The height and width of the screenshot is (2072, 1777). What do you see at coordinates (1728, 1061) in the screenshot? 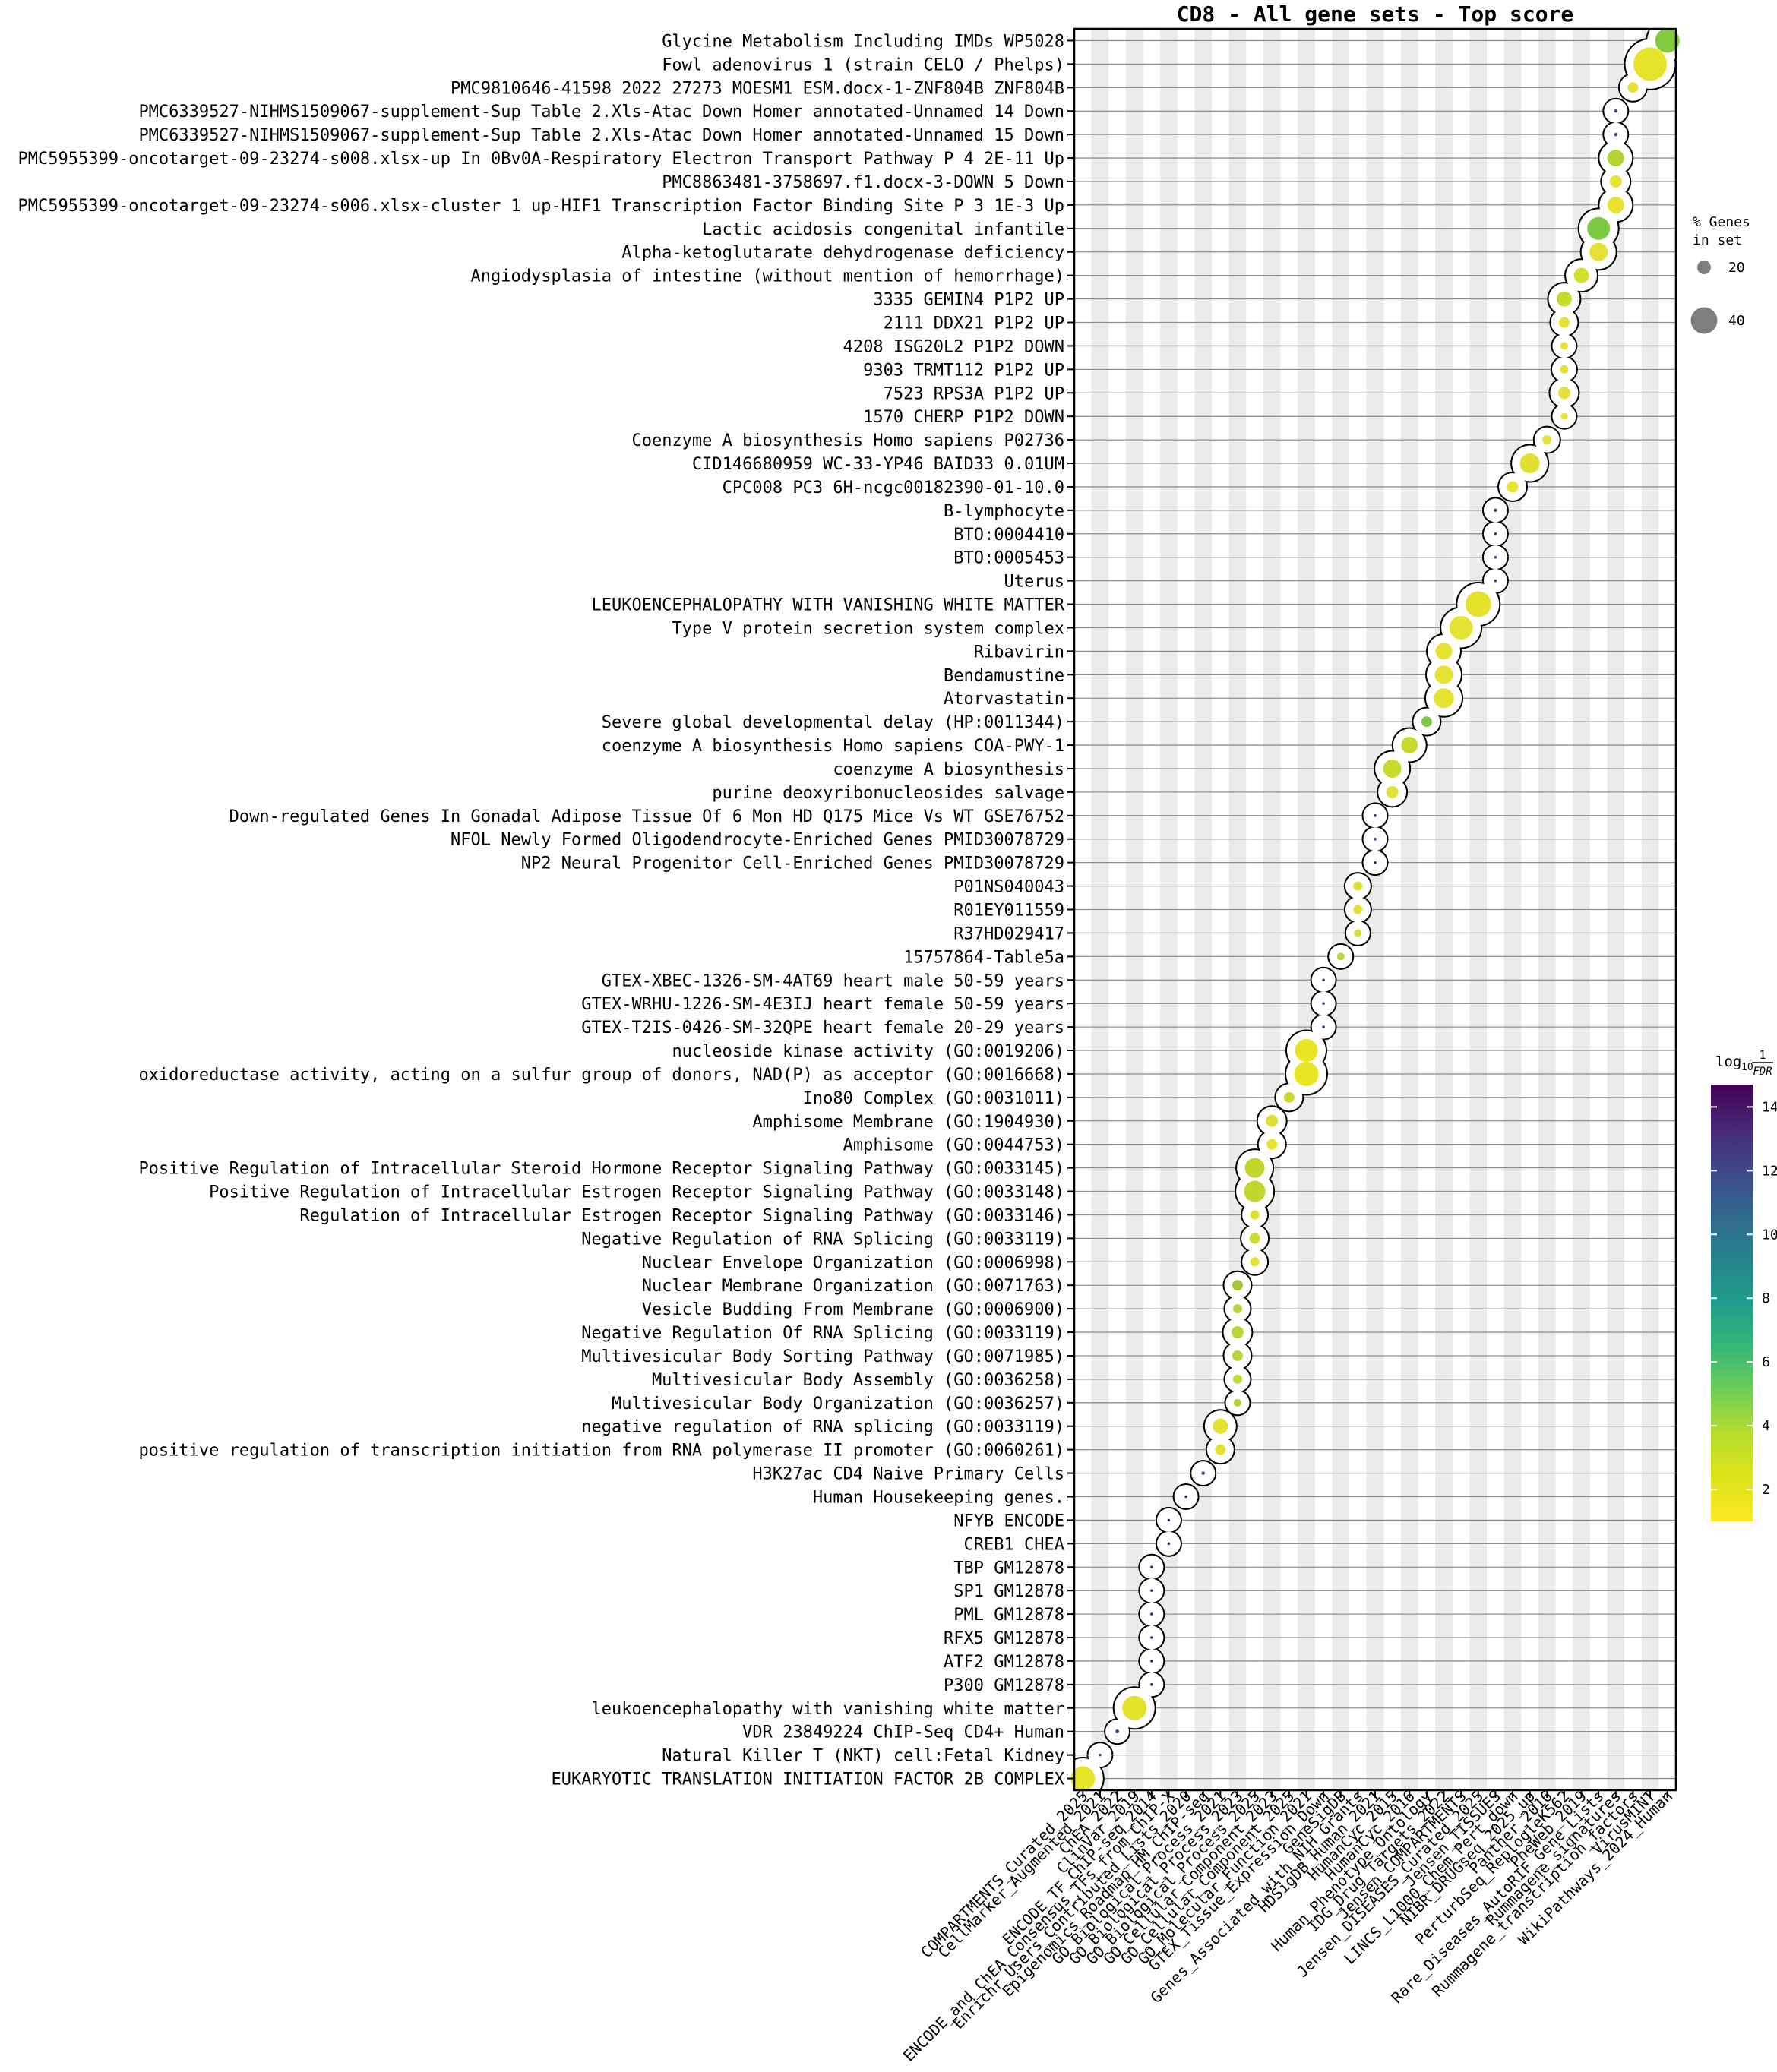
I see `colorbar-title-log: log` at bounding box center [1728, 1061].